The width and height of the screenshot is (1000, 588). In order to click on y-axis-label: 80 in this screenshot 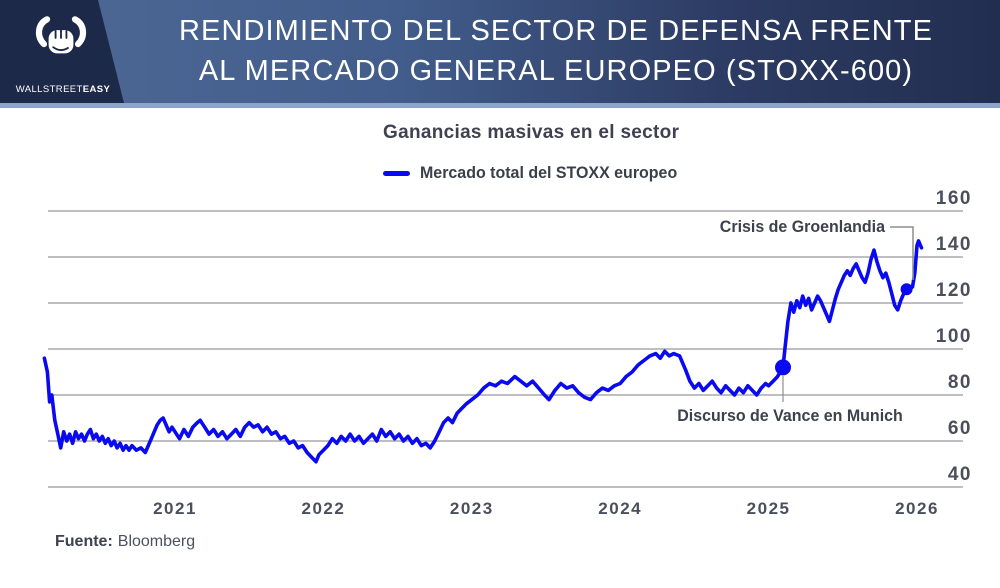, I will do `click(960, 382)`.